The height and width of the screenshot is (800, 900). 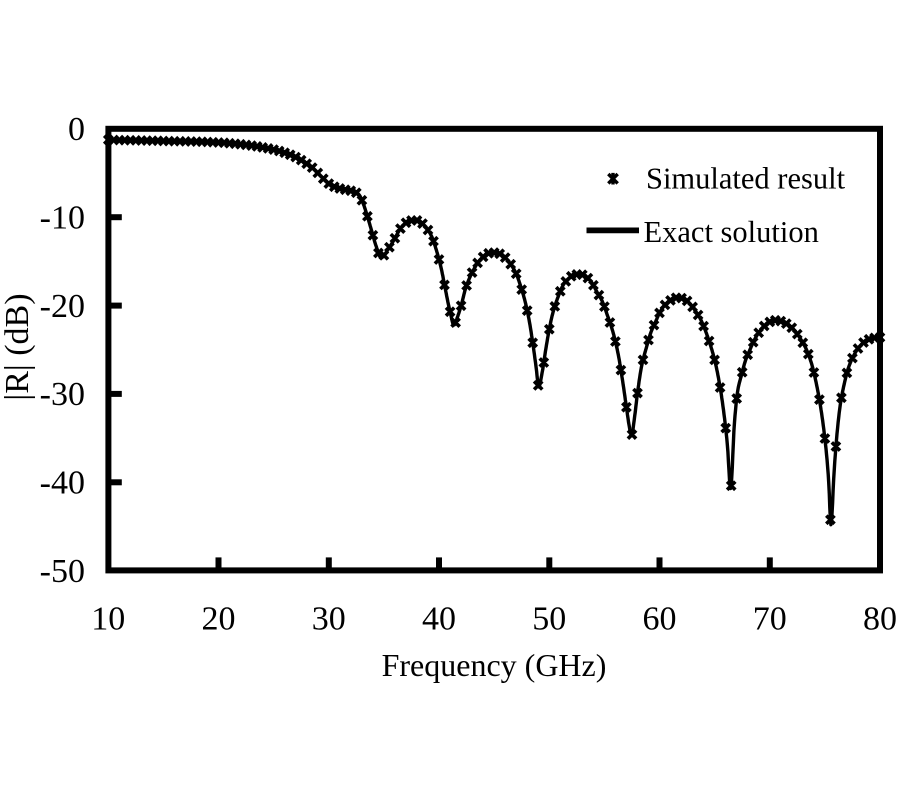 I want to click on svg-text: -10, so click(x=62, y=218).